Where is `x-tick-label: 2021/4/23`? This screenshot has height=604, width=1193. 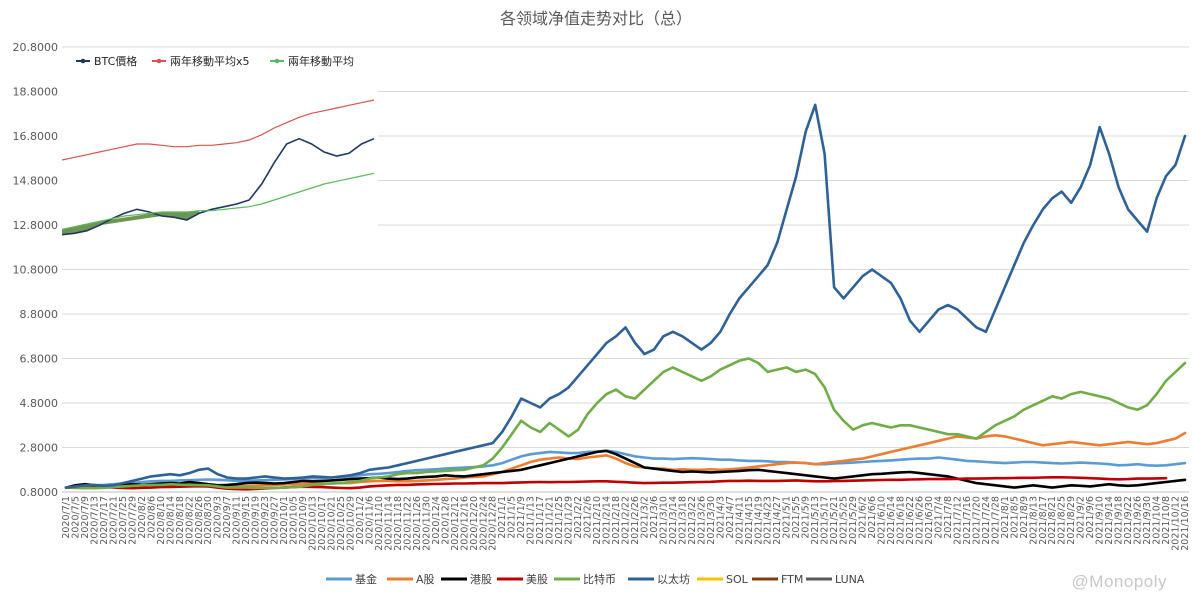
x-tick-label: 2021/4/23 is located at coordinates (768, 520).